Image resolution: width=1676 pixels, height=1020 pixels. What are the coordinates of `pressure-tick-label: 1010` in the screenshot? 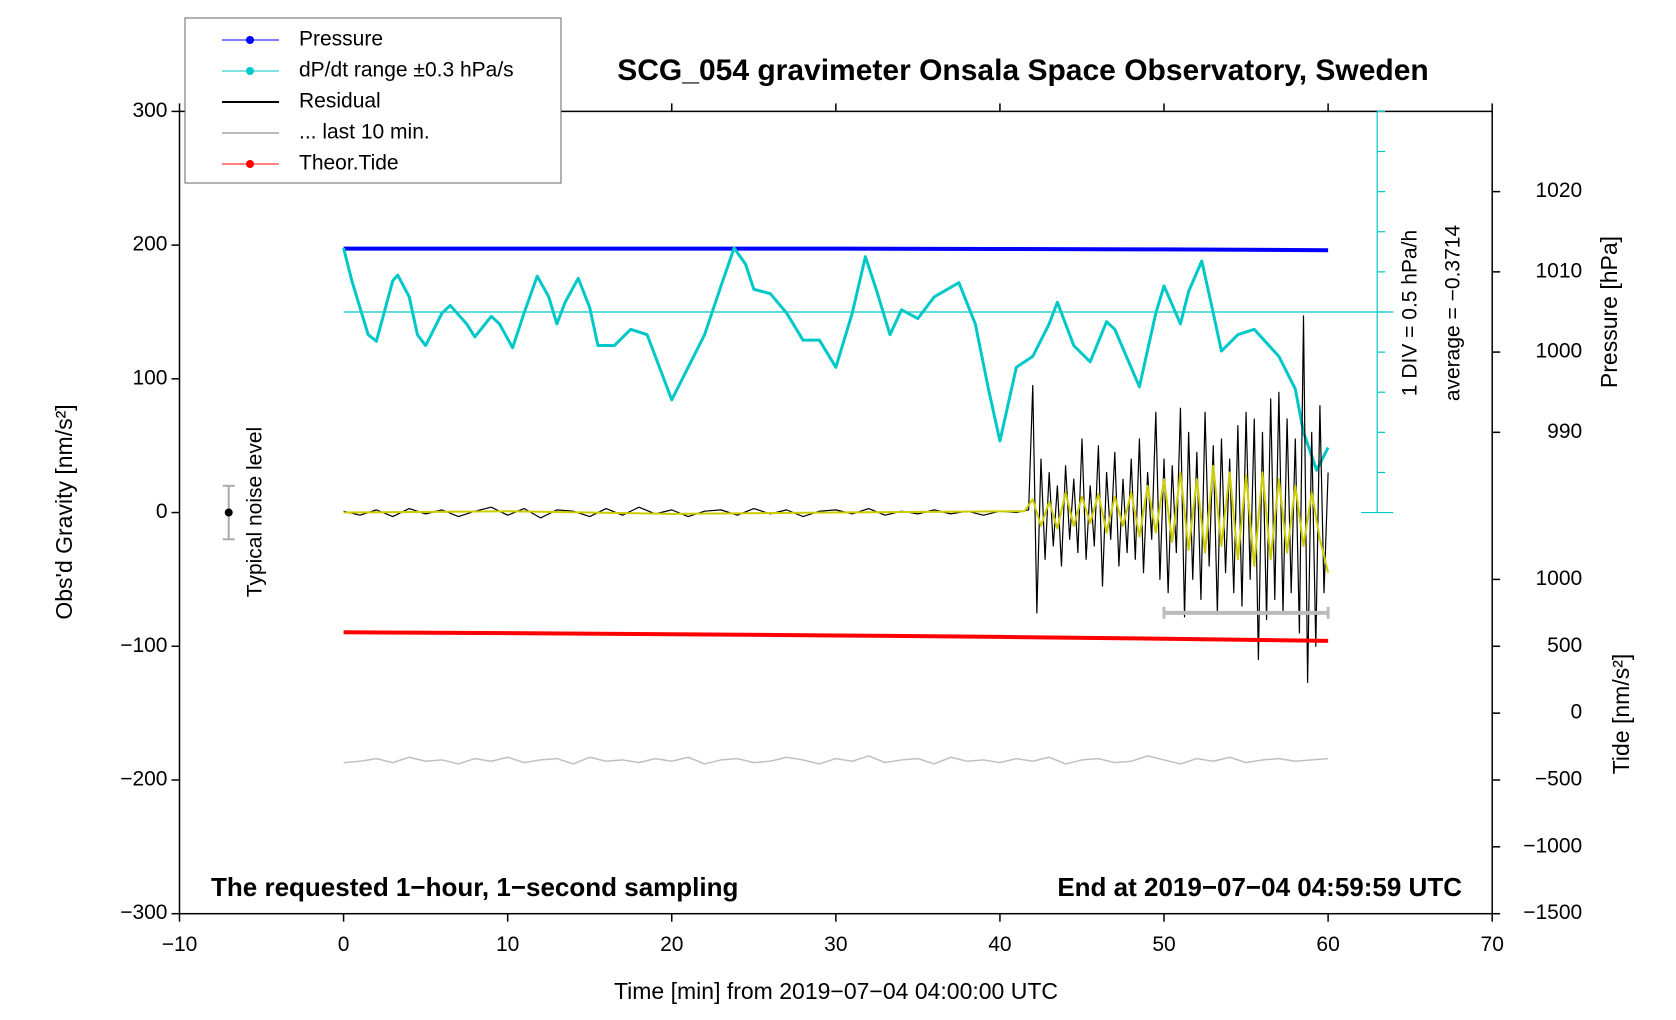 It's located at (1558, 270).